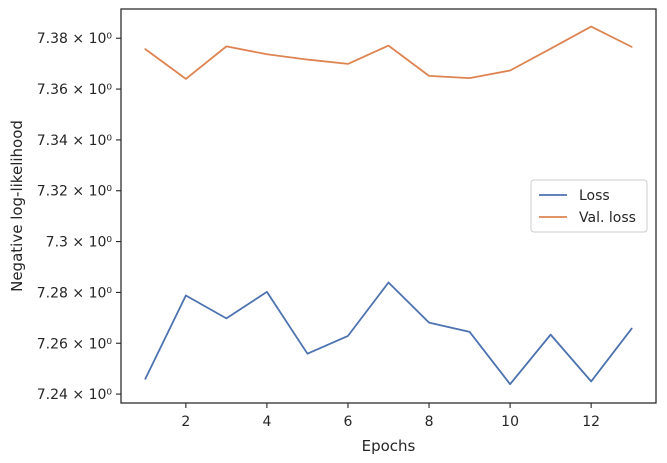 This screenshot has width=667, height=463. Describe the element at coordinates (17, 206) in the screenshot. I see `y-axis-label: Negative log-likelihood` at that location.